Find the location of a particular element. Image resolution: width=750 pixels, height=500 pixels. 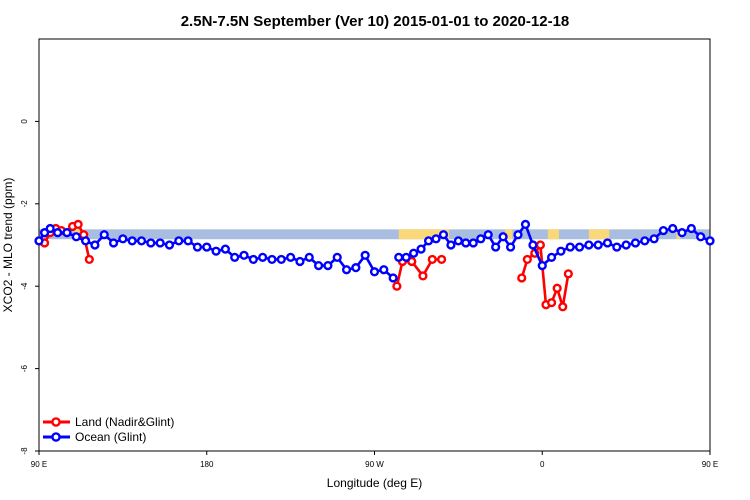

x-tick-label-2: 90 W is located at coordinates (374, 464).